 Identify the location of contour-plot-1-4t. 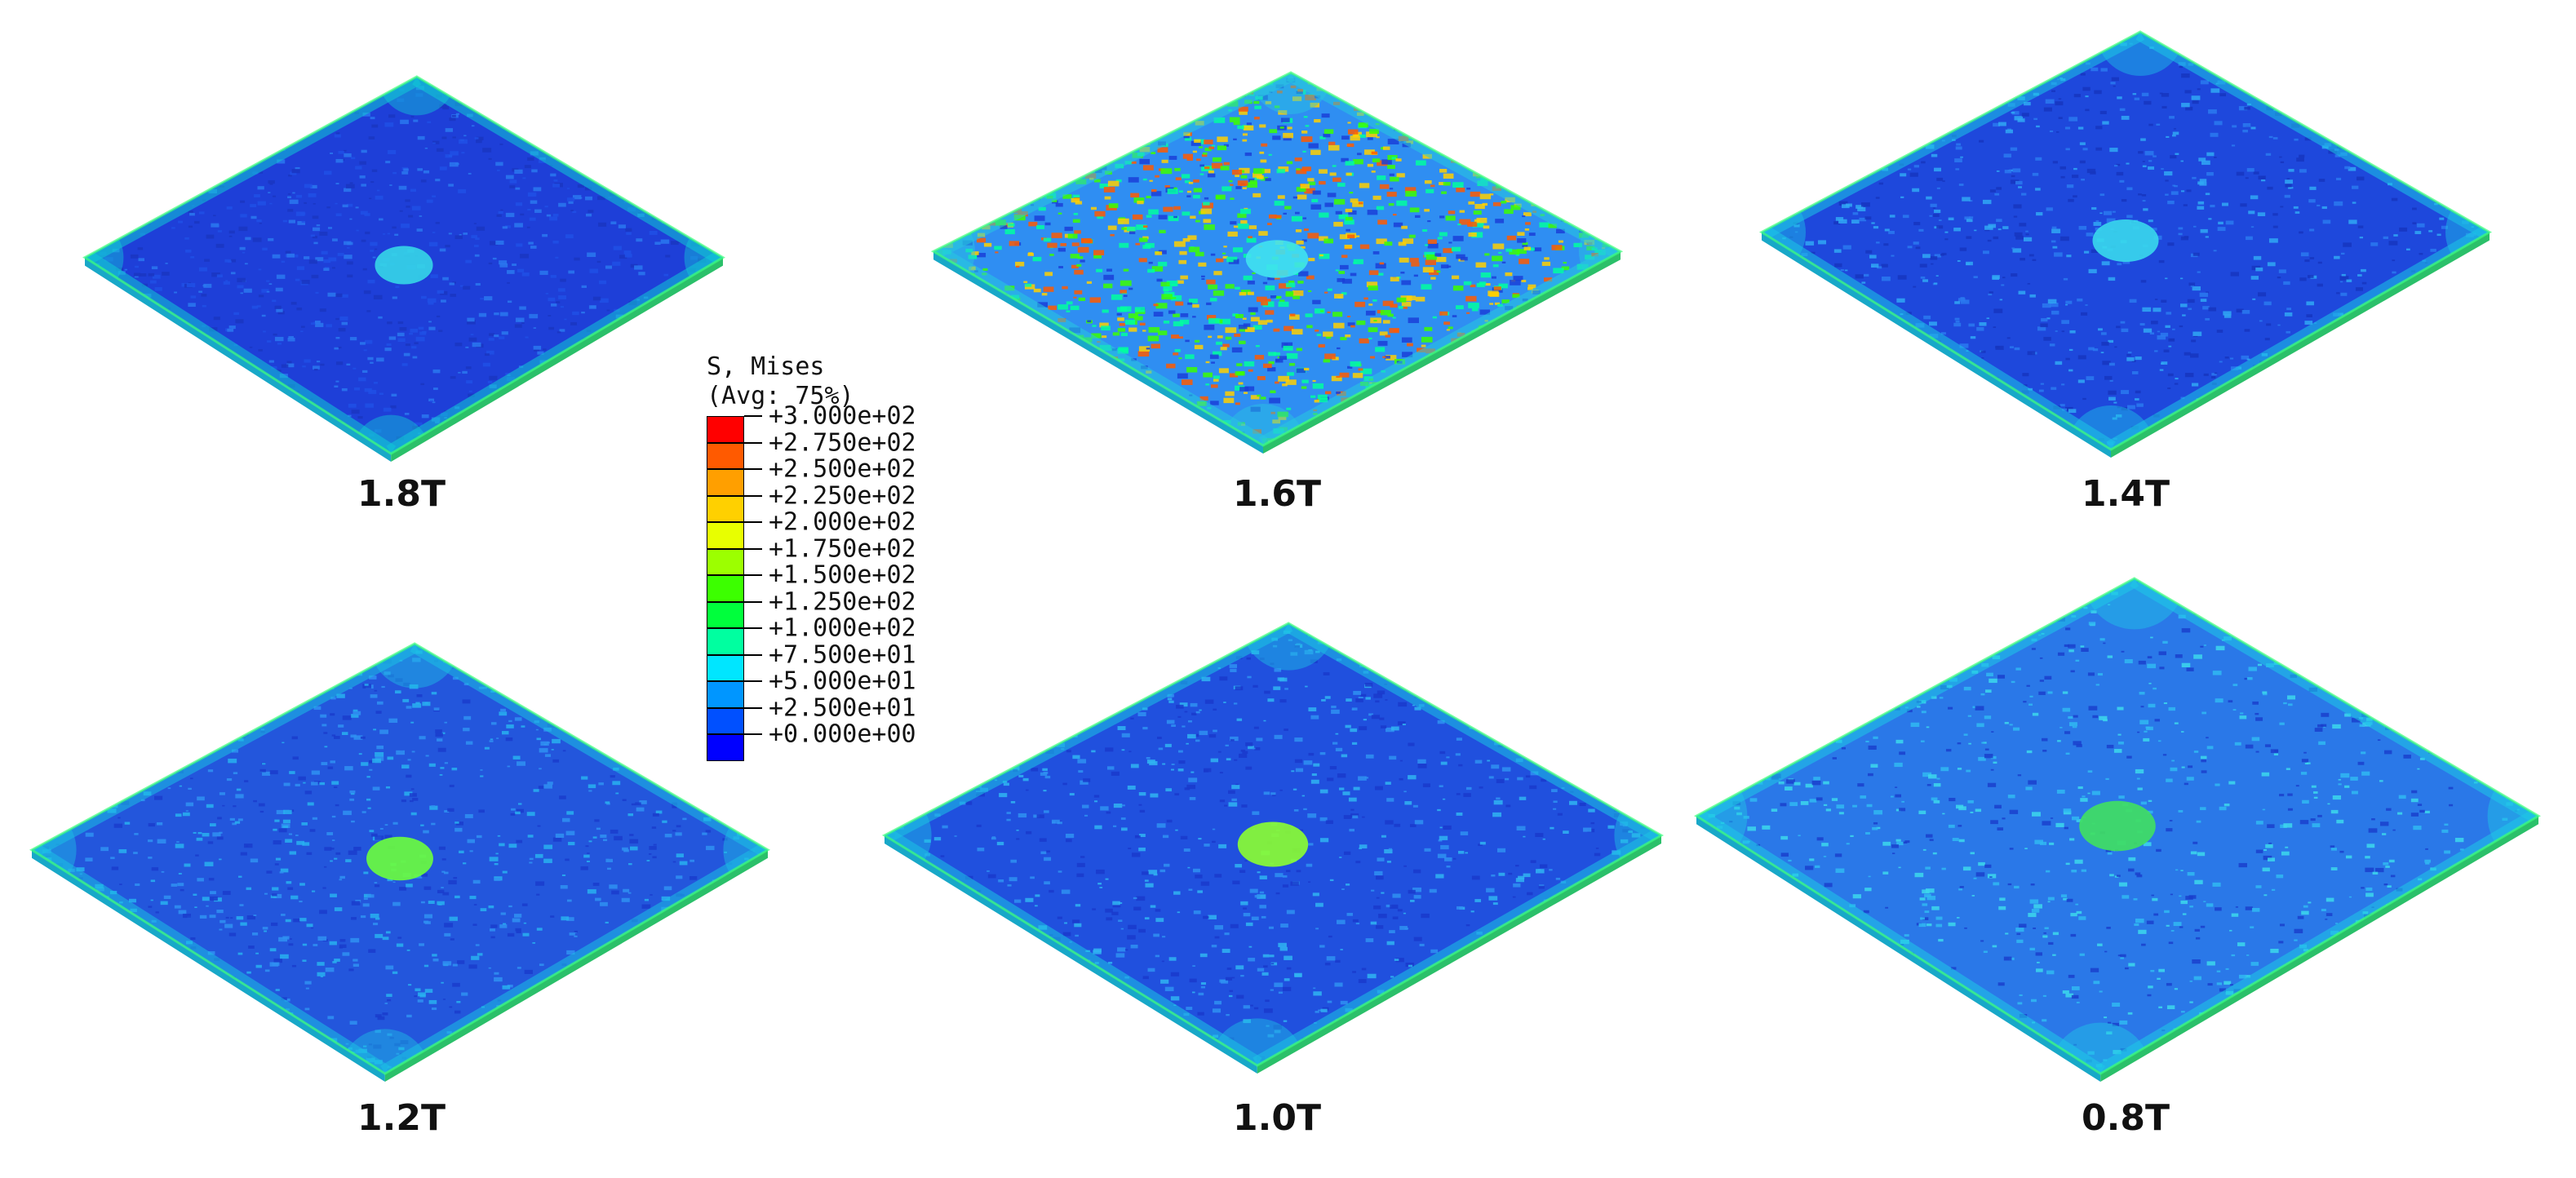
(2125, 243).